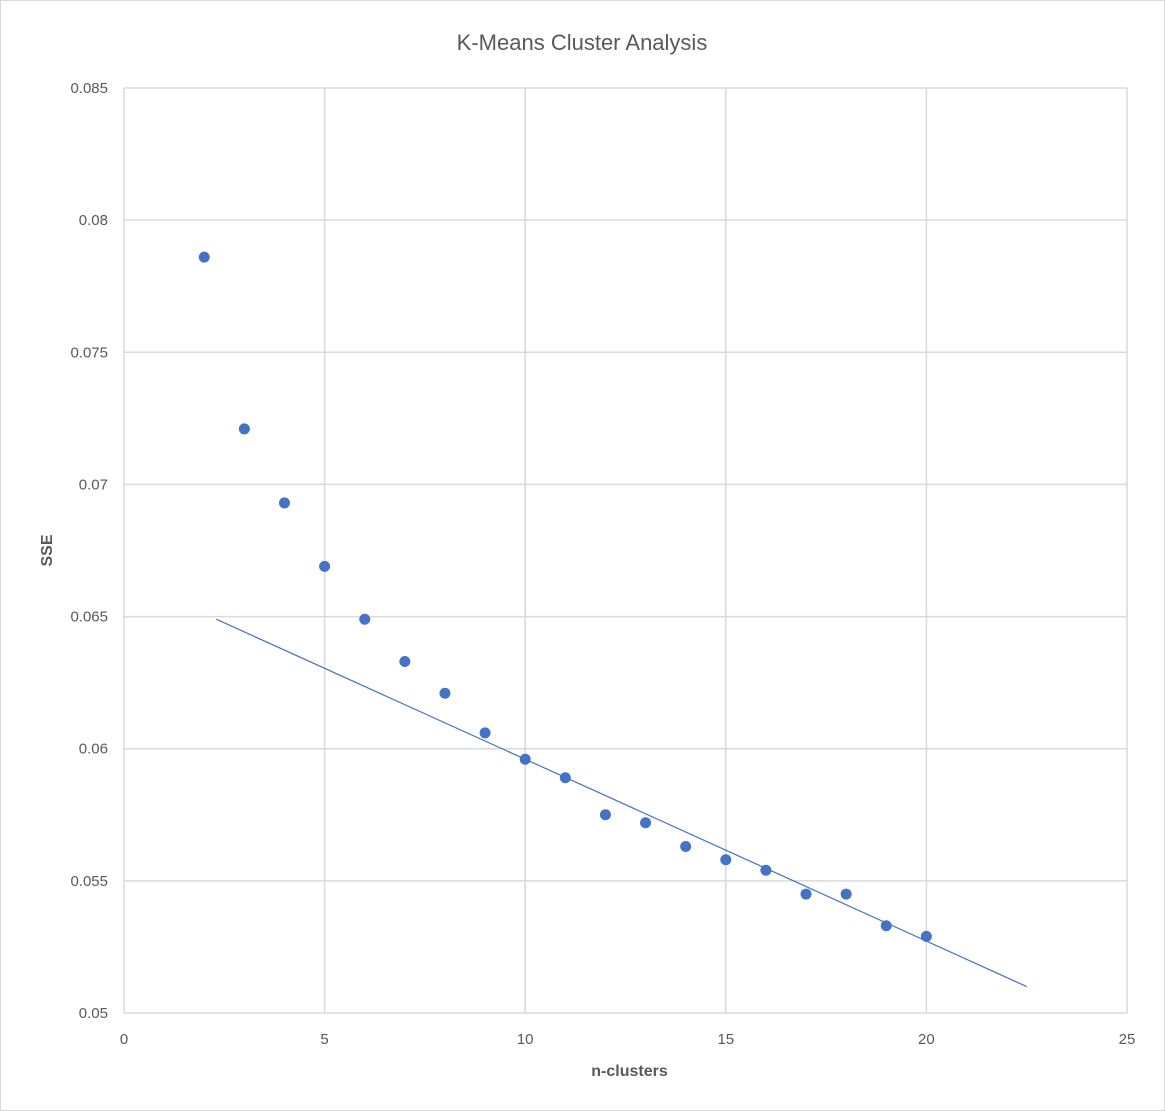 Image resolution: width=1165 pixels, height=1111 pixels. I want to click on y-tick-label: 0.06, so click(93, 749).